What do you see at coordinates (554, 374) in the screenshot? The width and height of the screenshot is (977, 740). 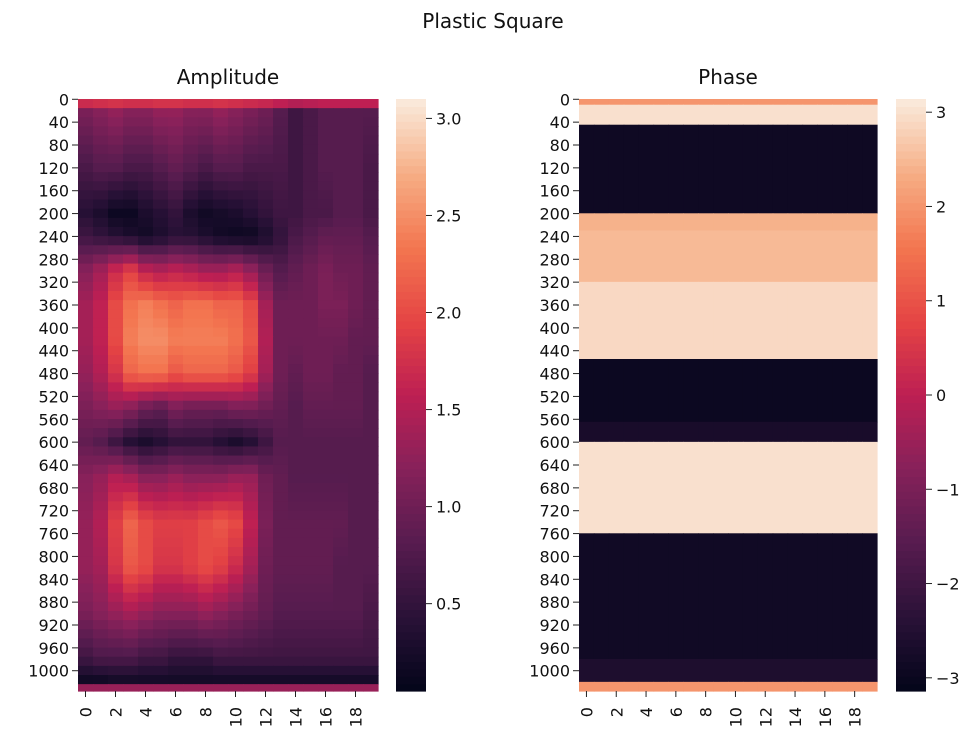 I see `y-tick-label: 480` at bounding box center [554, 374].